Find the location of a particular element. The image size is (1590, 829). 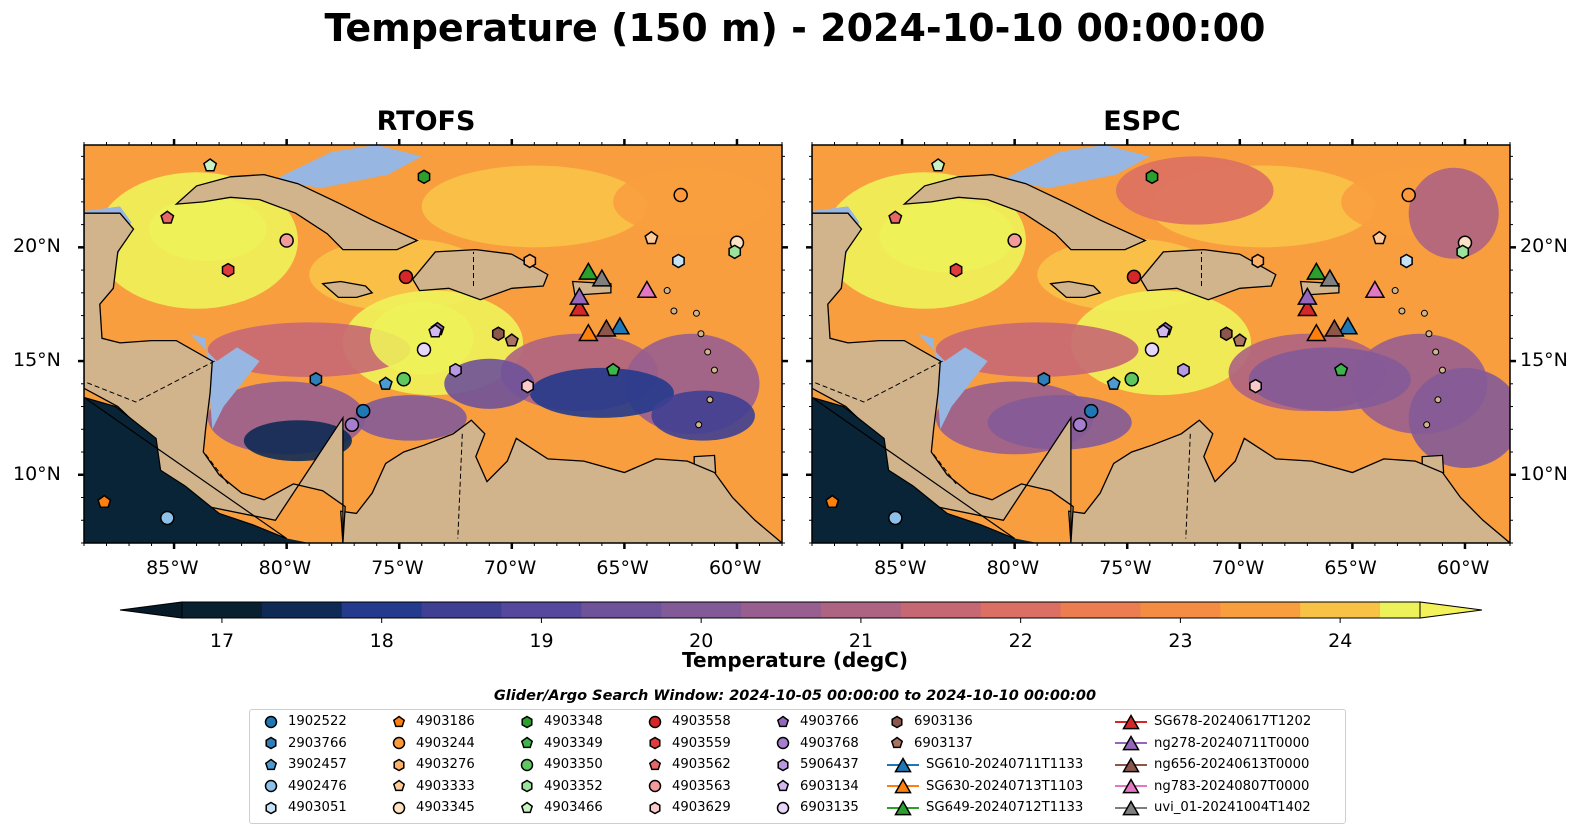

legend-entry: 4903350 is located at coordinates (559, 764).